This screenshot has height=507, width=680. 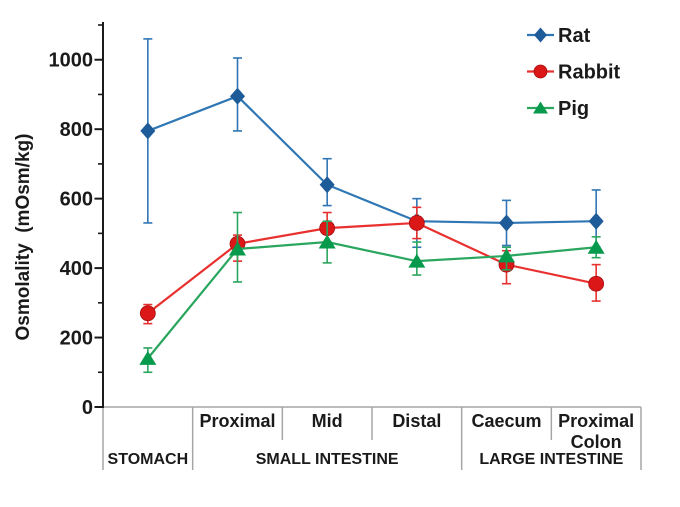 What do you see at coordinates (76, 200) in the screenshot?
I see `y-tick-label: 600` at bounding box center [76, 200].